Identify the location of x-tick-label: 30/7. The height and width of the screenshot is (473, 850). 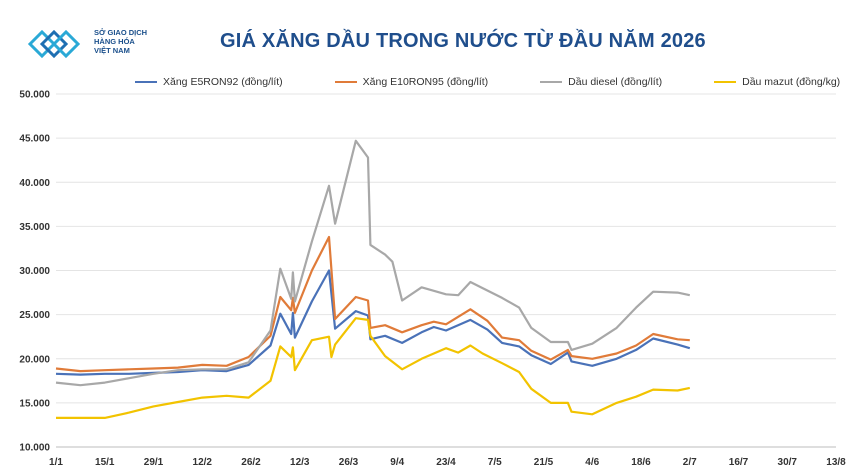
(788, 462).